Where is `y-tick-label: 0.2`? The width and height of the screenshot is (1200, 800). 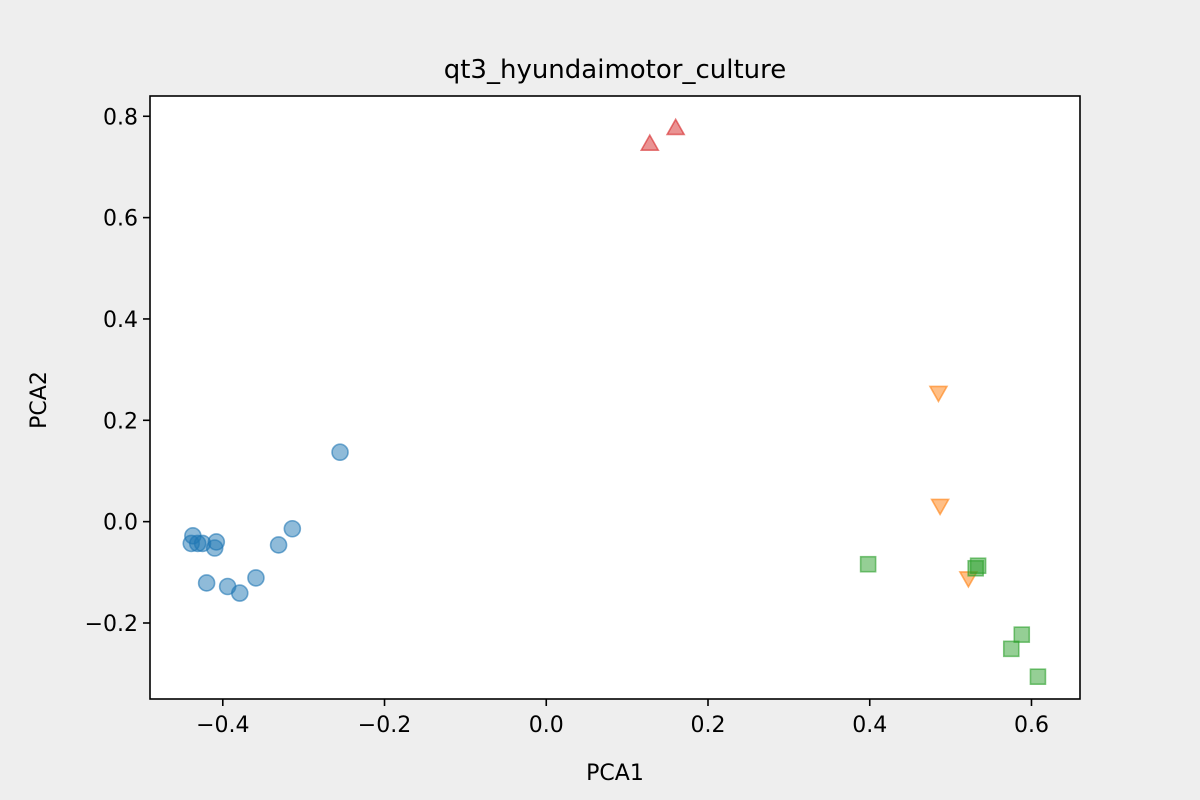
y-tick-label: 0.2 is located at coordinates (120, 421).